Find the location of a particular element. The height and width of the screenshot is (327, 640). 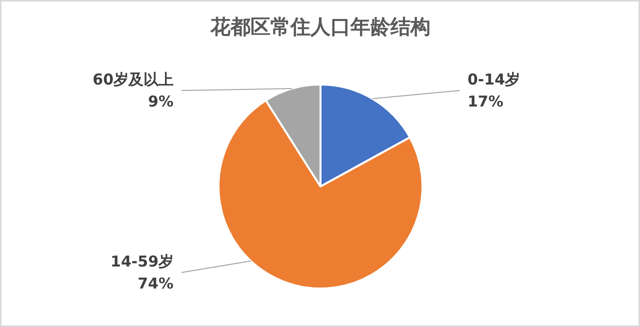

slice-label: 14-59岁 is located at coordinates (142, 261).